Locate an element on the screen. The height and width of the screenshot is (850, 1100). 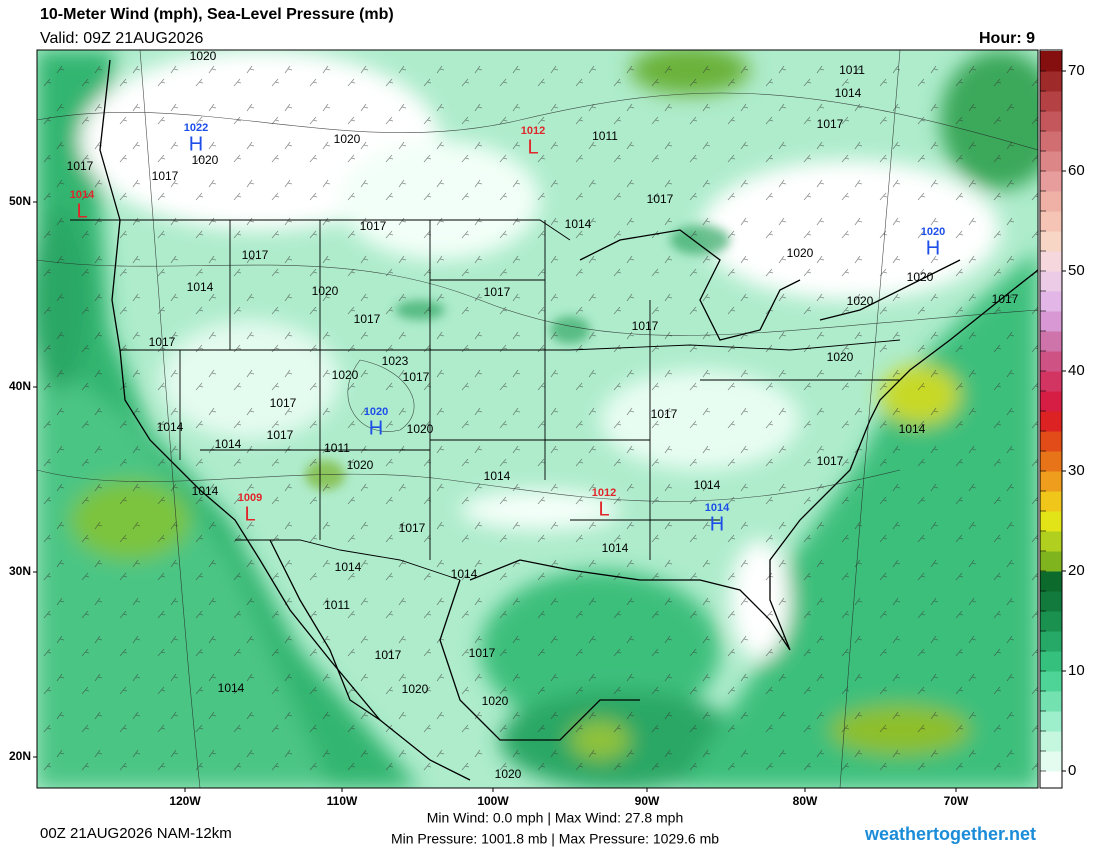
colorbar-label: 50 is located at coordinates (1076, 270).